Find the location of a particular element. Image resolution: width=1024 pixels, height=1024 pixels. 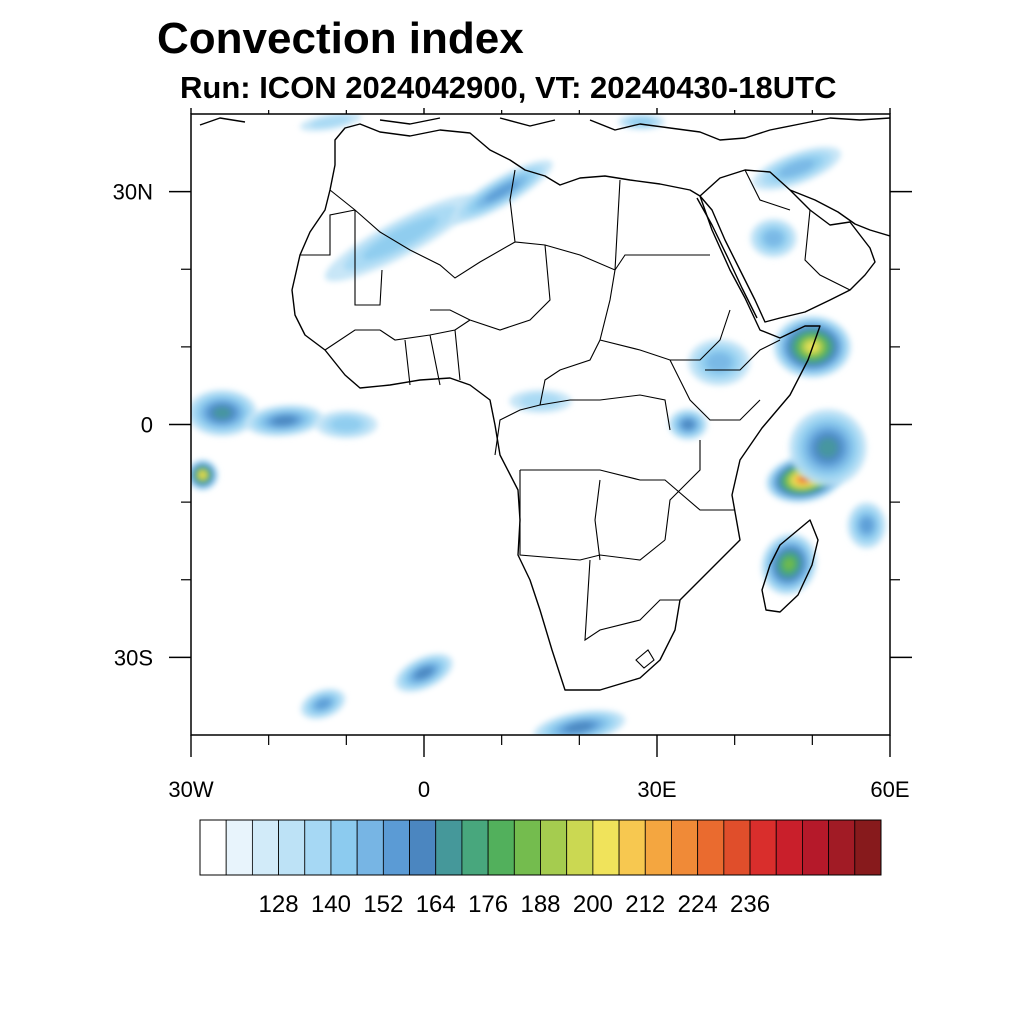

colorbar-label: 164 is located at coordinates (436, 904).